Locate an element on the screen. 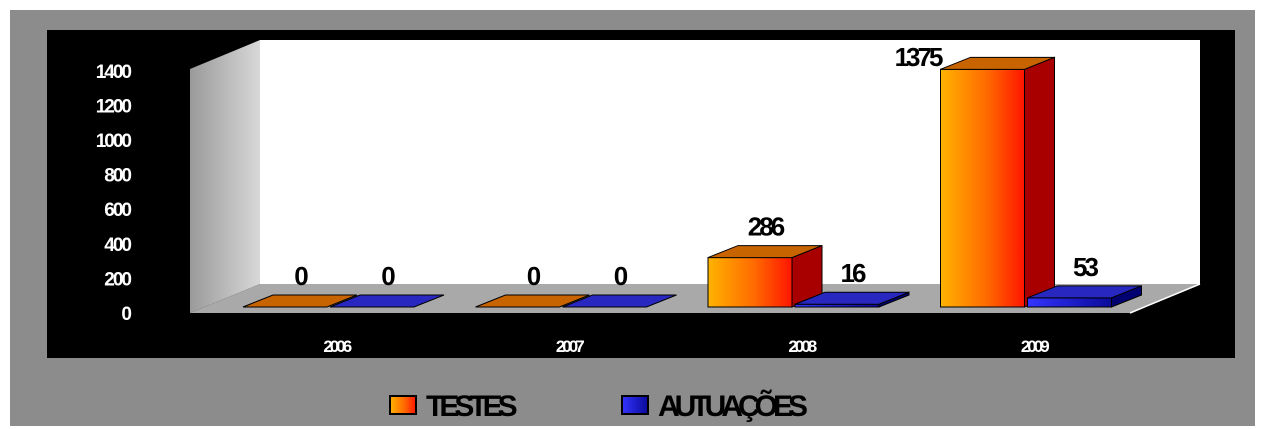  x-tick-label: 2007 is located at coordinates (570, 346).